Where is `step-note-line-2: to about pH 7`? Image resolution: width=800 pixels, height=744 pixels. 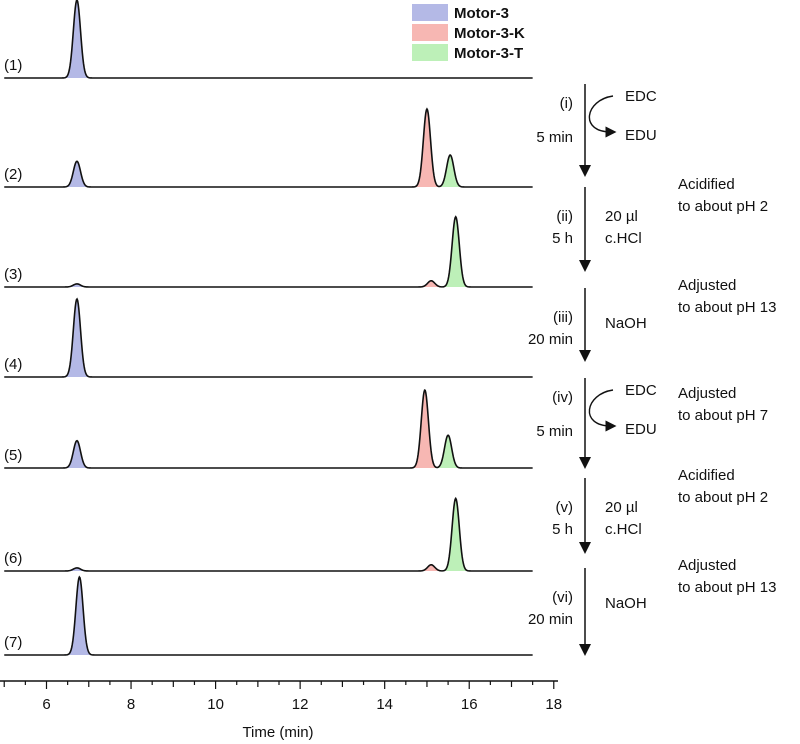 step-note-line-2: to about pH 7 is located at coordinates (723, 415).